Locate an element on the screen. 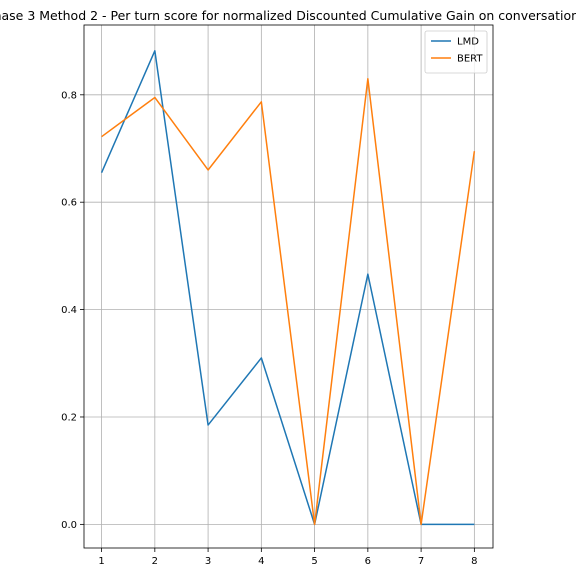 This screenshot has height=576, width=576. x-tick-label: 3 is located at coordinates (208, 561).